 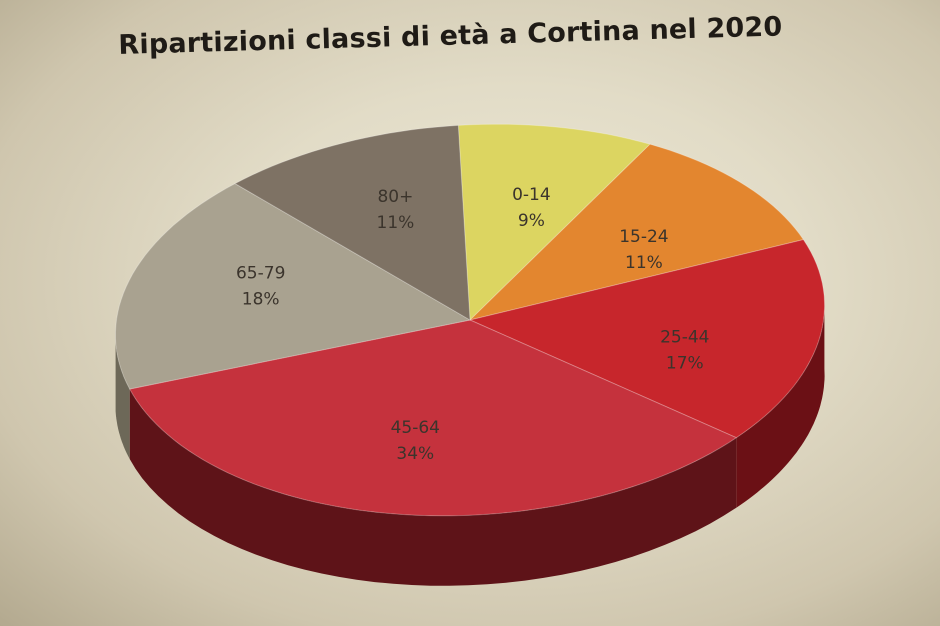 What do you see at coordinates (260, 274) in the screenshot?
I see `slice-category-label: 65-79` at bounding box center [260, 274].